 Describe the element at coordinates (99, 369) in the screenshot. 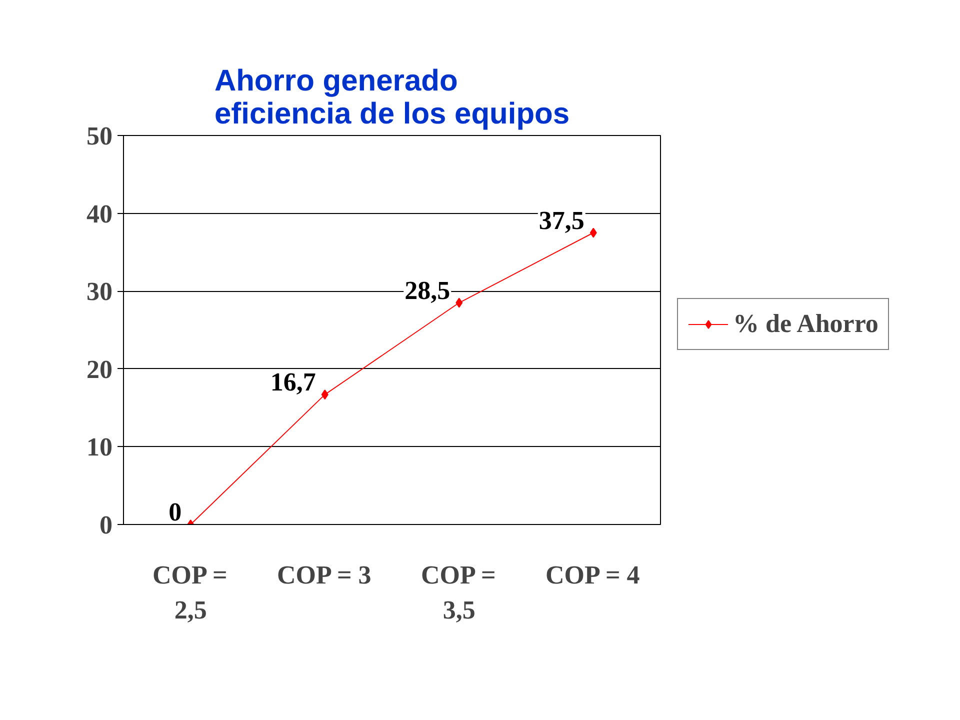

I see `y-tick-label: 20` at that location.